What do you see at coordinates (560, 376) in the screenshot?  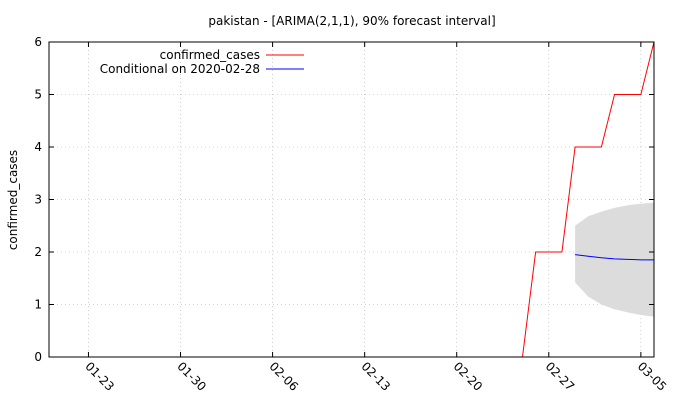 I see `x-tick-label: 02-27` at bounding box center [560, 376].